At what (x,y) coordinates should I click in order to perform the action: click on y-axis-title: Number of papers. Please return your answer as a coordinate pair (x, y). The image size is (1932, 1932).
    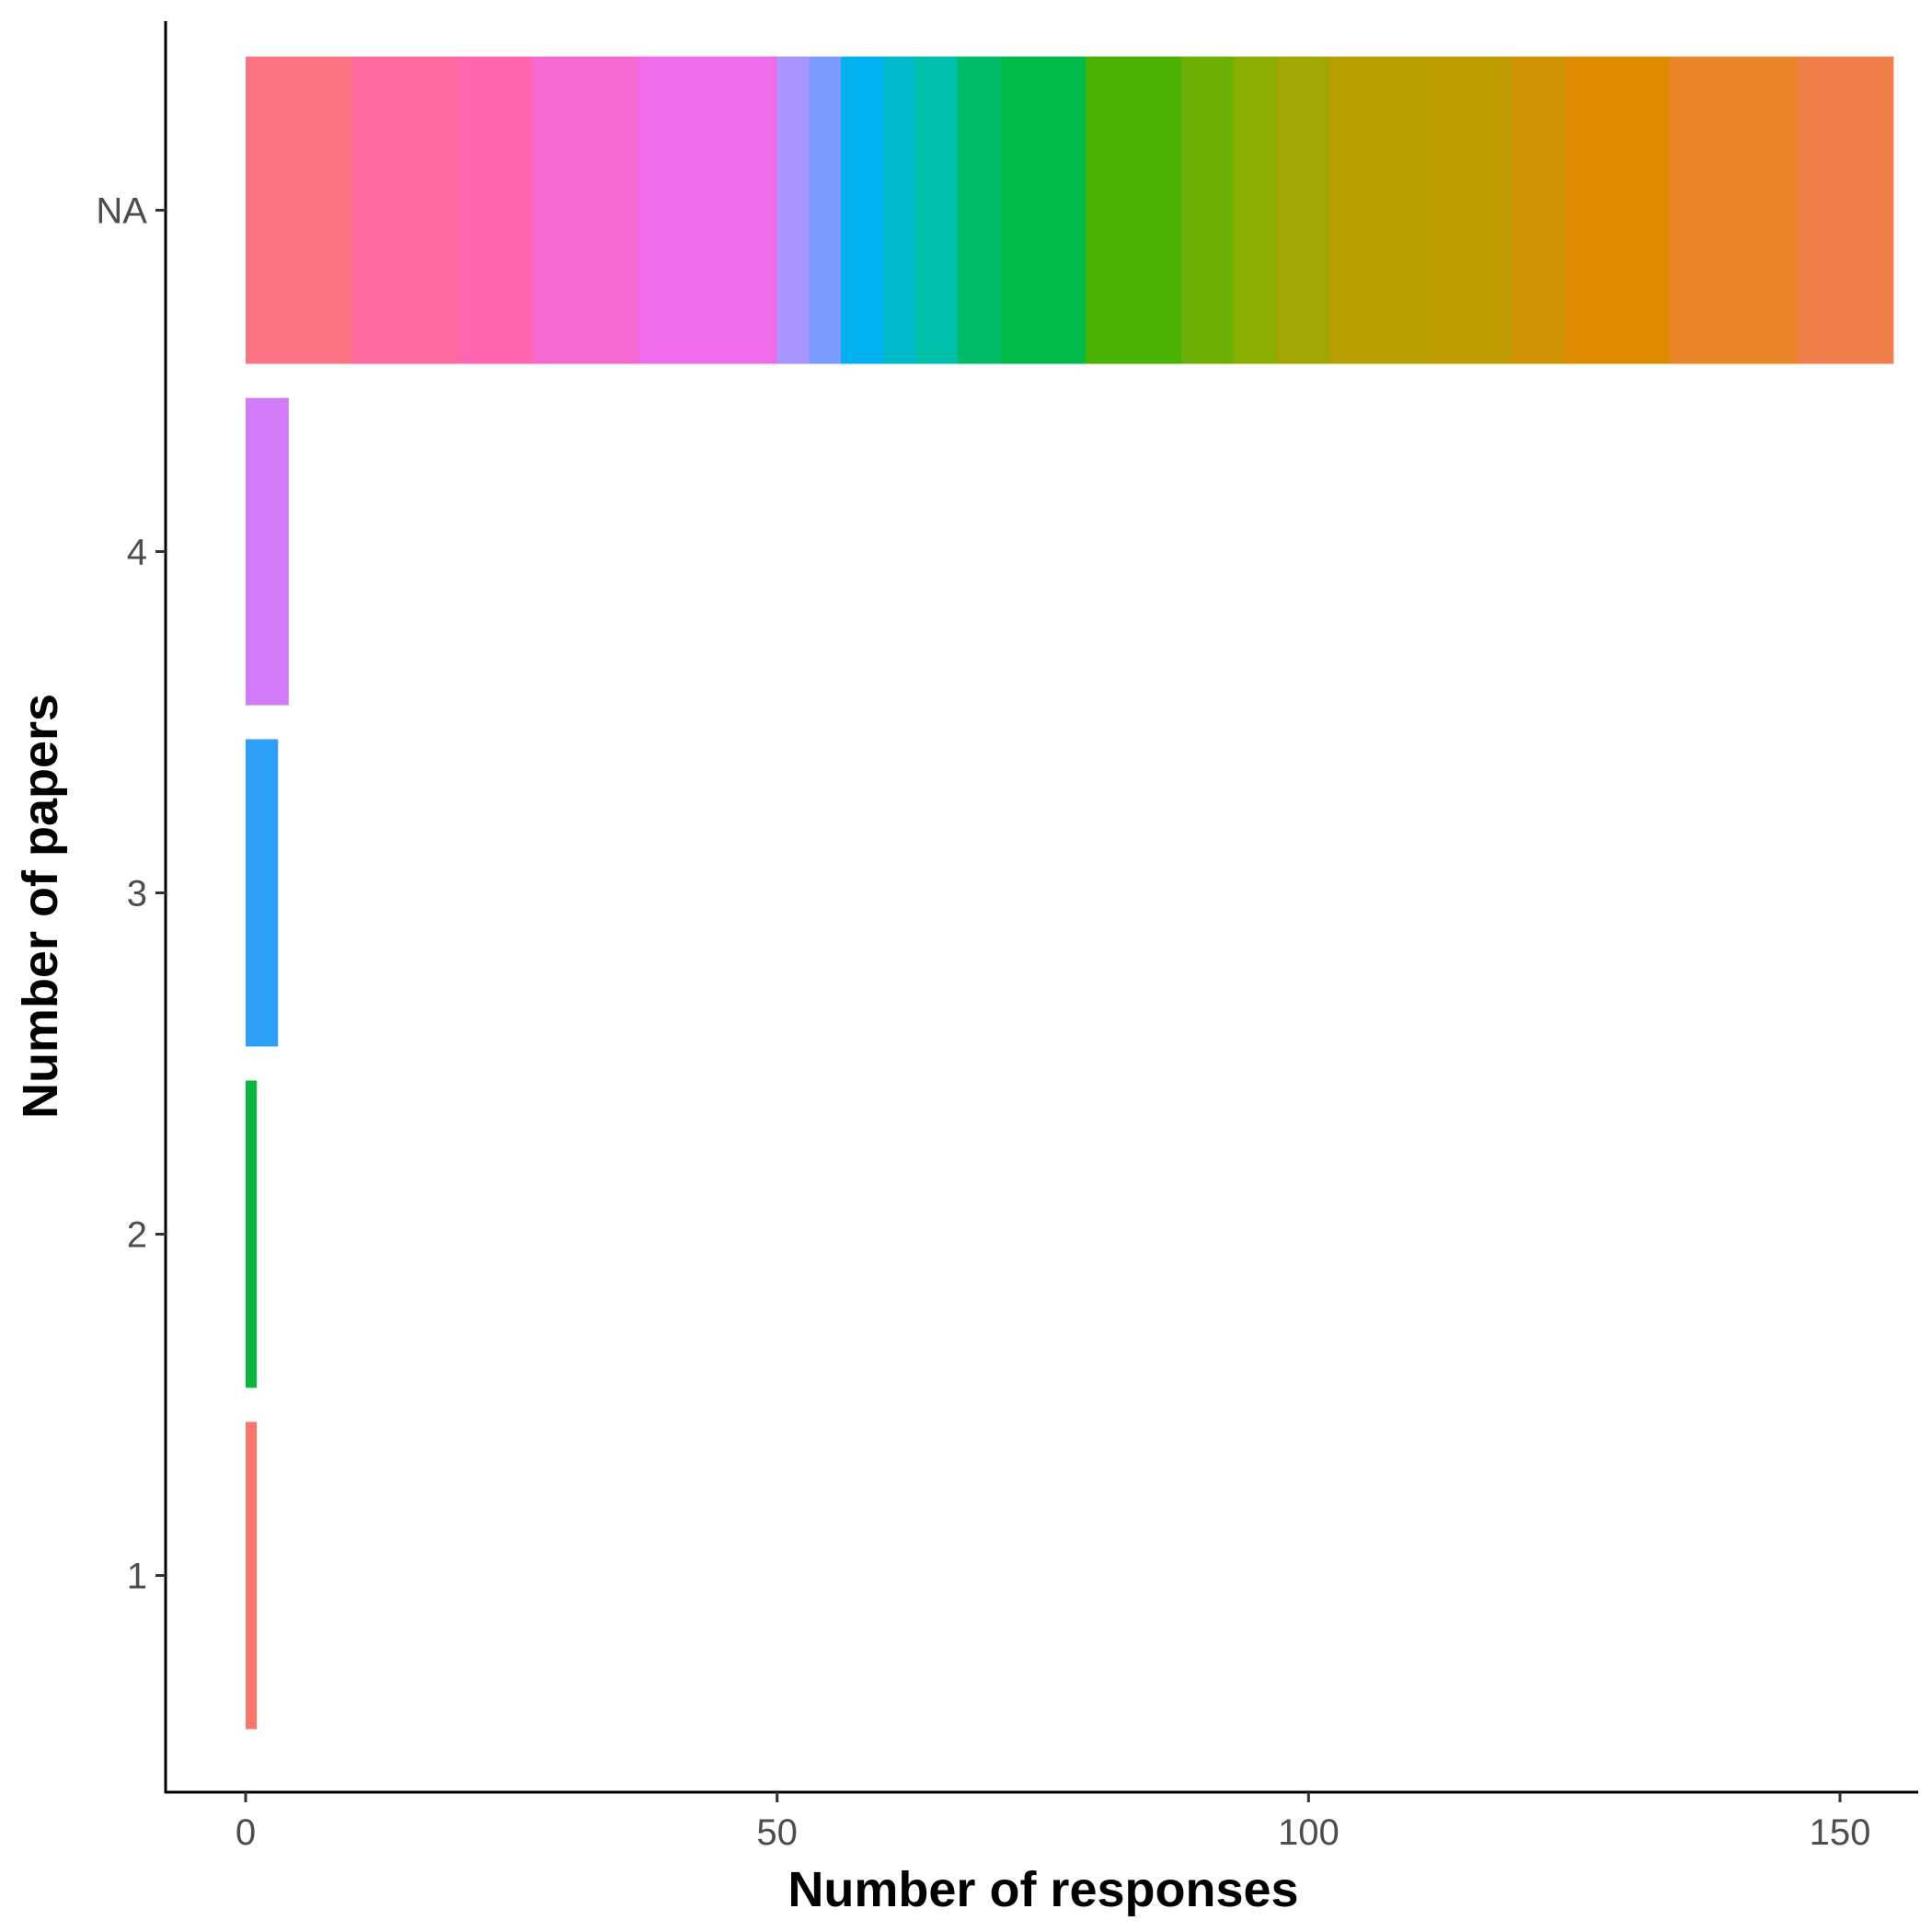
    Looking at the image, I should click on (40, 906).